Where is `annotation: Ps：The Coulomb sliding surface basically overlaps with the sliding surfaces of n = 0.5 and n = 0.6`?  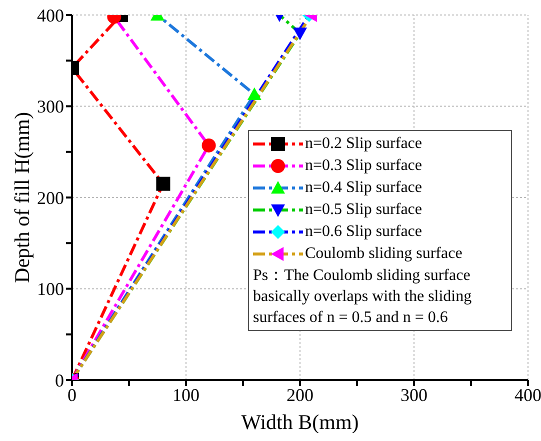 annotation: Ps：The Coulomb sliding surface basically overlaps with the sliding surfaces of n = 0.5 and n = 0.6 is located at coordinates (363, 297).